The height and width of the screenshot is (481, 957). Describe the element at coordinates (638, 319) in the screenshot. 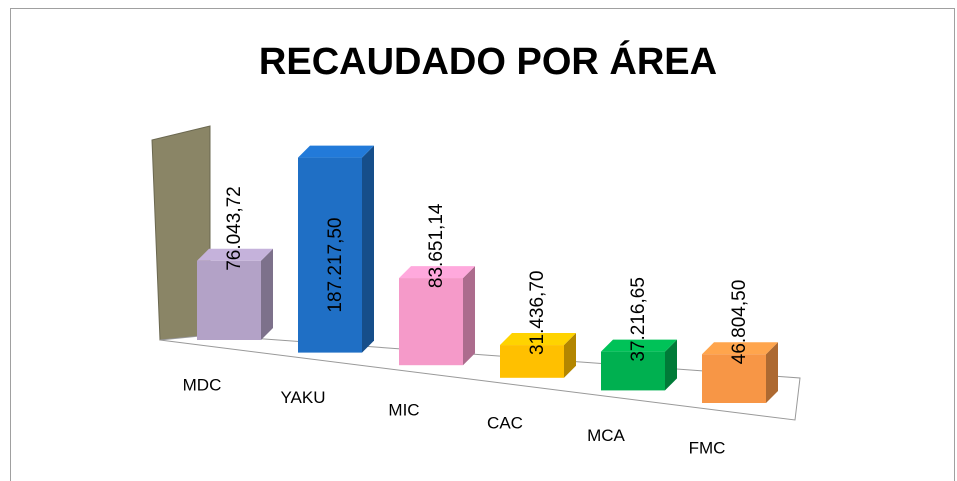

I see `value-label: 37.216,65` at that location.